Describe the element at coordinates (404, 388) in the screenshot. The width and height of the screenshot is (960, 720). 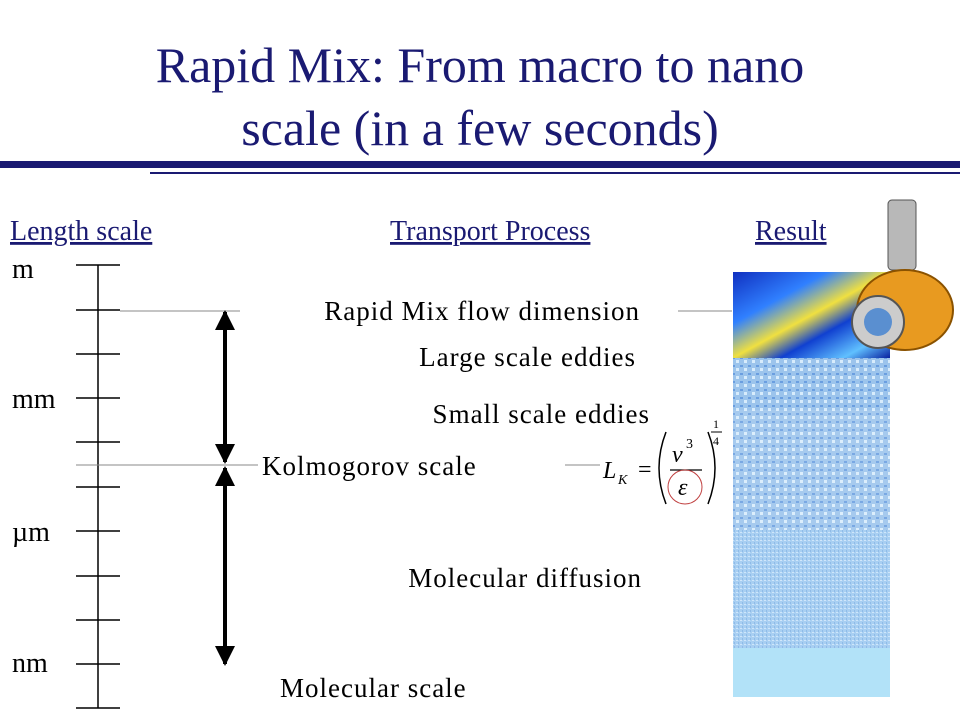
I see `guide-line` at that location.